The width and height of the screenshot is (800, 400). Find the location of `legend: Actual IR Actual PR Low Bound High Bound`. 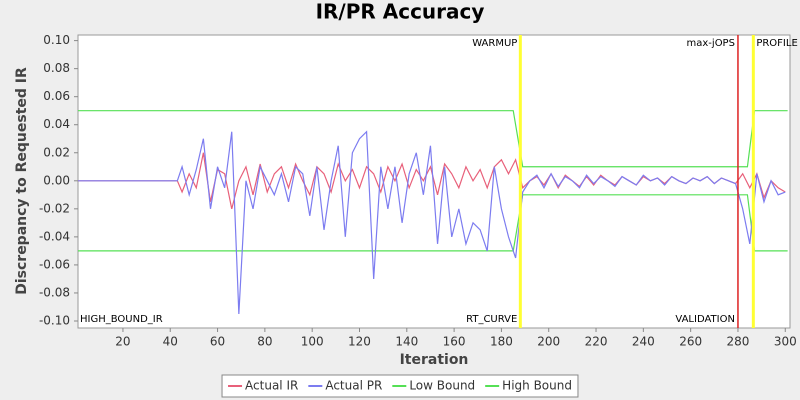

legend: Actual IR Actual PR Low Bound High Bound is located at coordinates (400, 386).